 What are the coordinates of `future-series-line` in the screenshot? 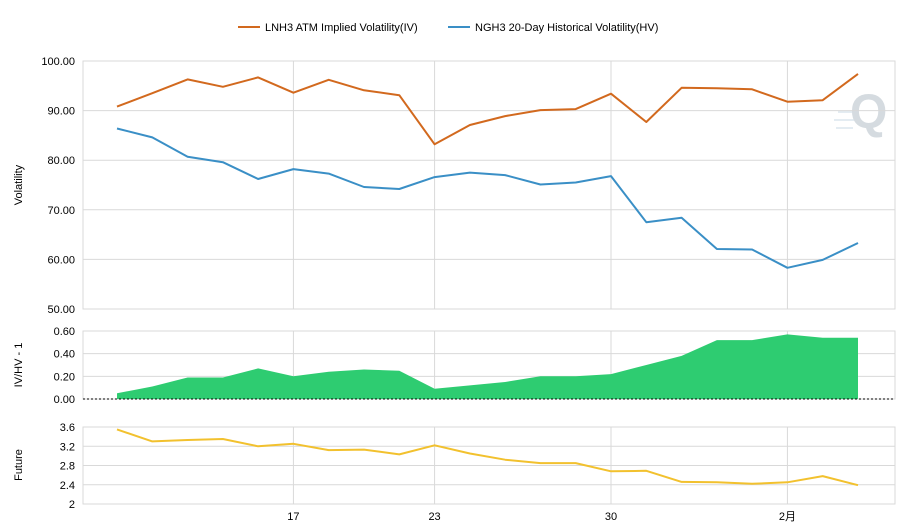 It's located at (487, 457).